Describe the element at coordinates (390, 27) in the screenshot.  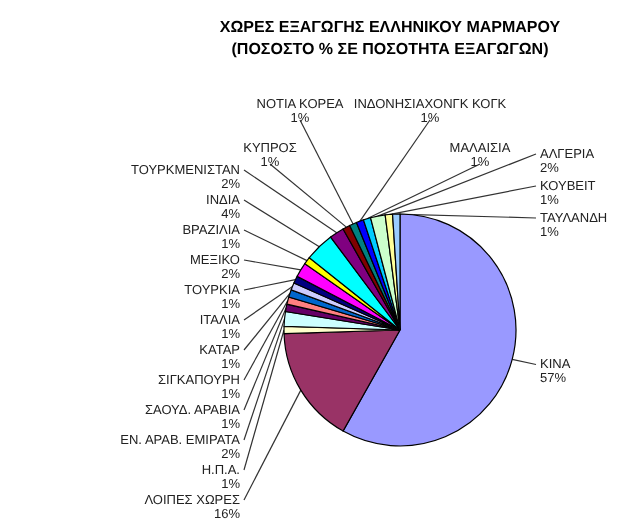
I see `chart-title: ΧΩΡΕΣ ΕΞΑΓΩΓΗΣ ΕΛΛΗΝΙΚΟΥ ΜΑΡΜΑΡΟΥ` at that location.